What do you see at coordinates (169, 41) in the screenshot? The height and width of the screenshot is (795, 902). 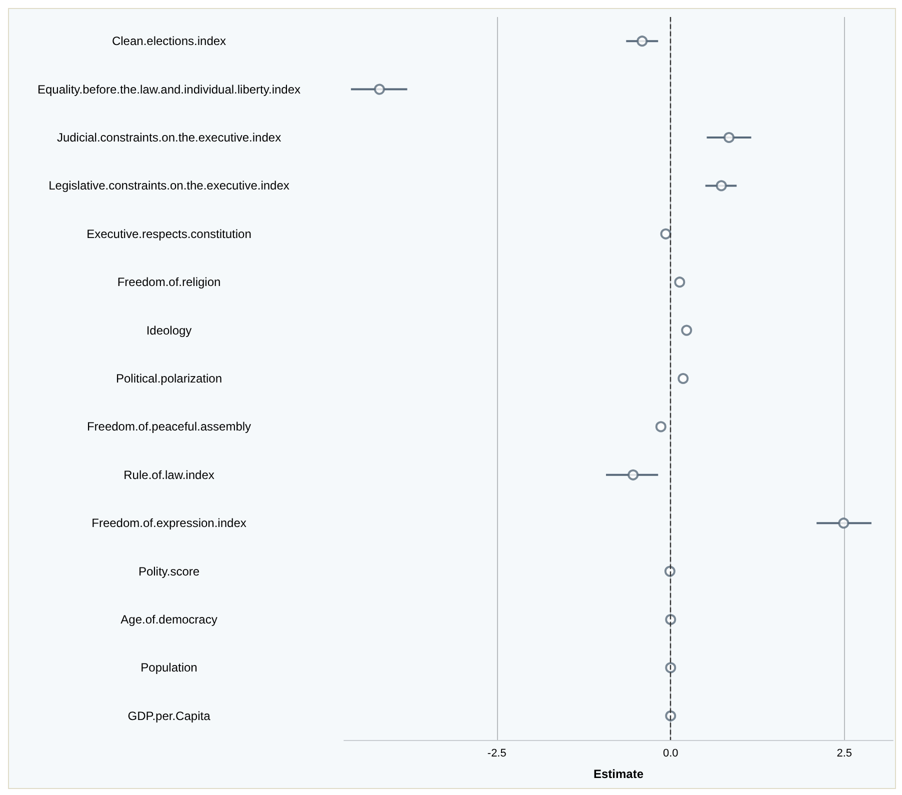 I see `y-tick-label: Clean.elections.index` at bounding box center [169, 41].